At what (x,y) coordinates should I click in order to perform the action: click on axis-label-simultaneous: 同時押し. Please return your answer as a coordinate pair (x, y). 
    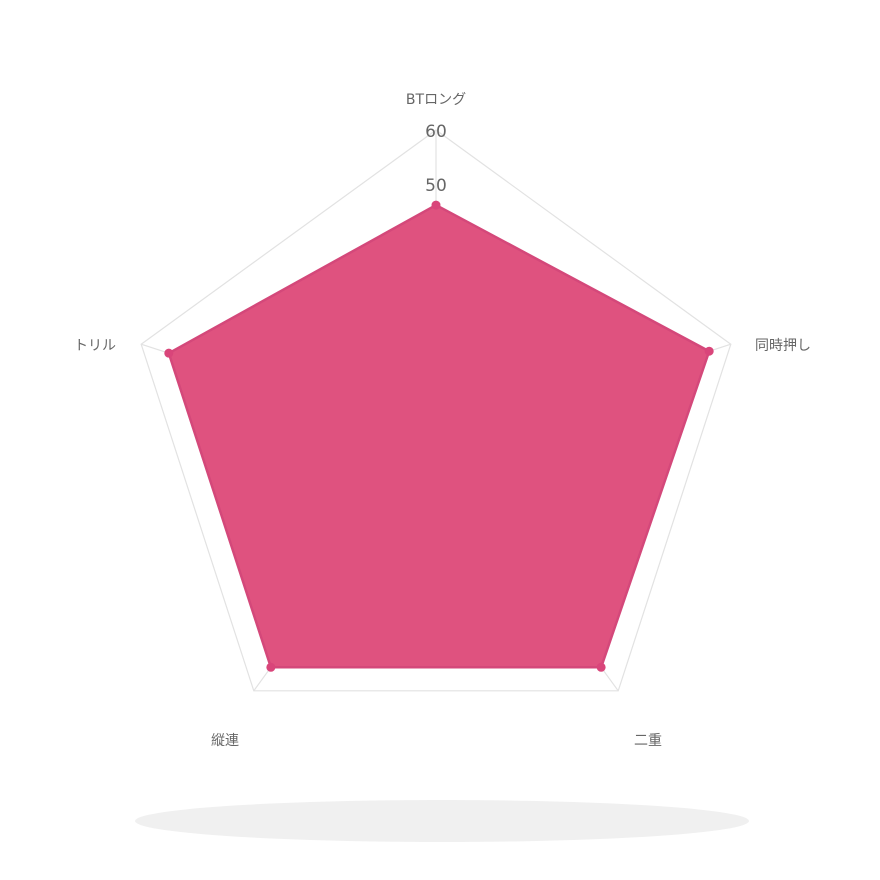
    Looking at the image, I should click on (783, 346).